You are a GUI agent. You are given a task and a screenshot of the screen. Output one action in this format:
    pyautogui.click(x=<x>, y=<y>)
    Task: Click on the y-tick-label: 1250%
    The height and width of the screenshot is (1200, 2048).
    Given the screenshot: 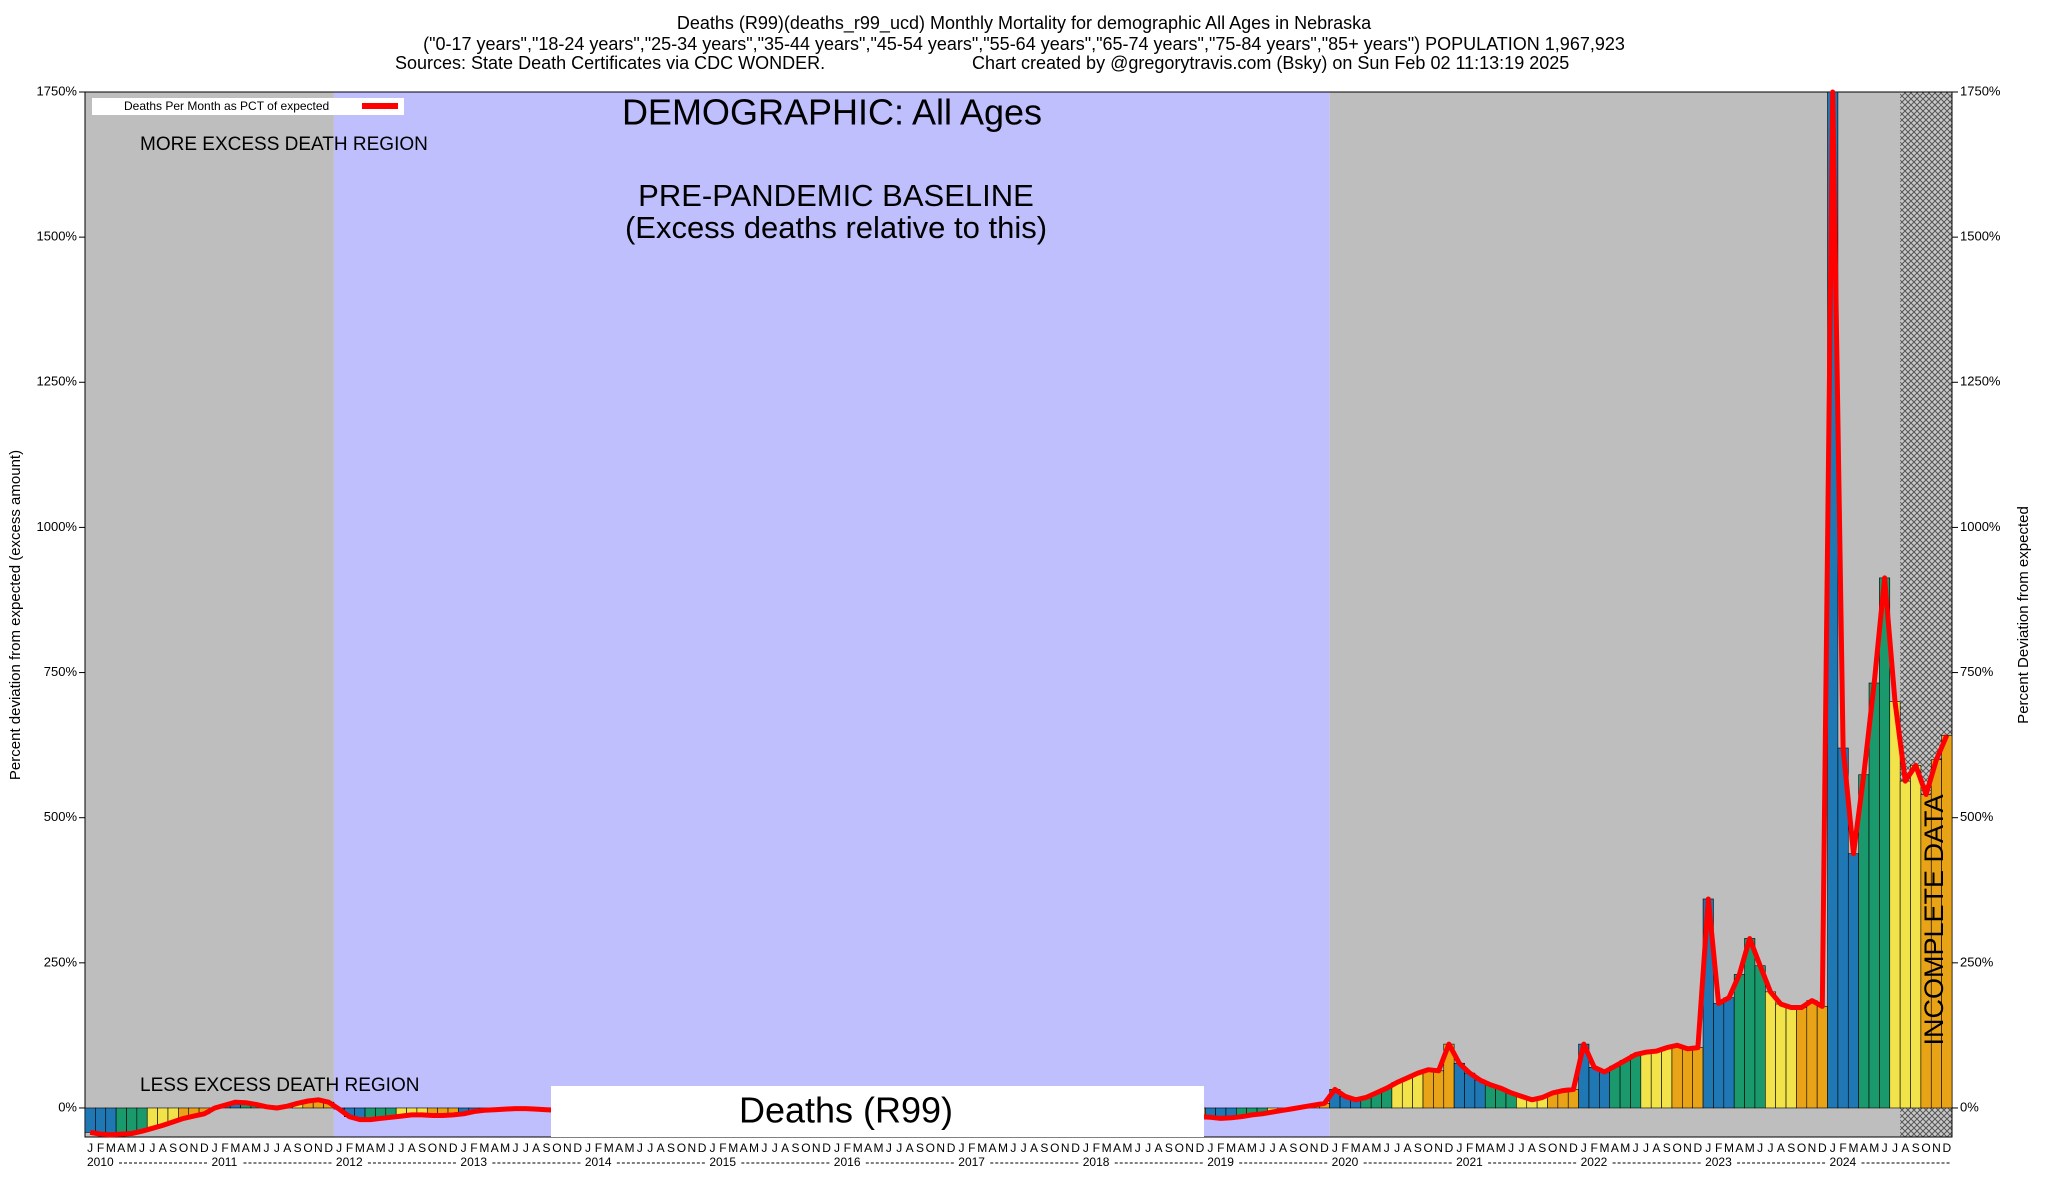 What is the action you would take?
    pyautogui.click(x=57, y=381)
    